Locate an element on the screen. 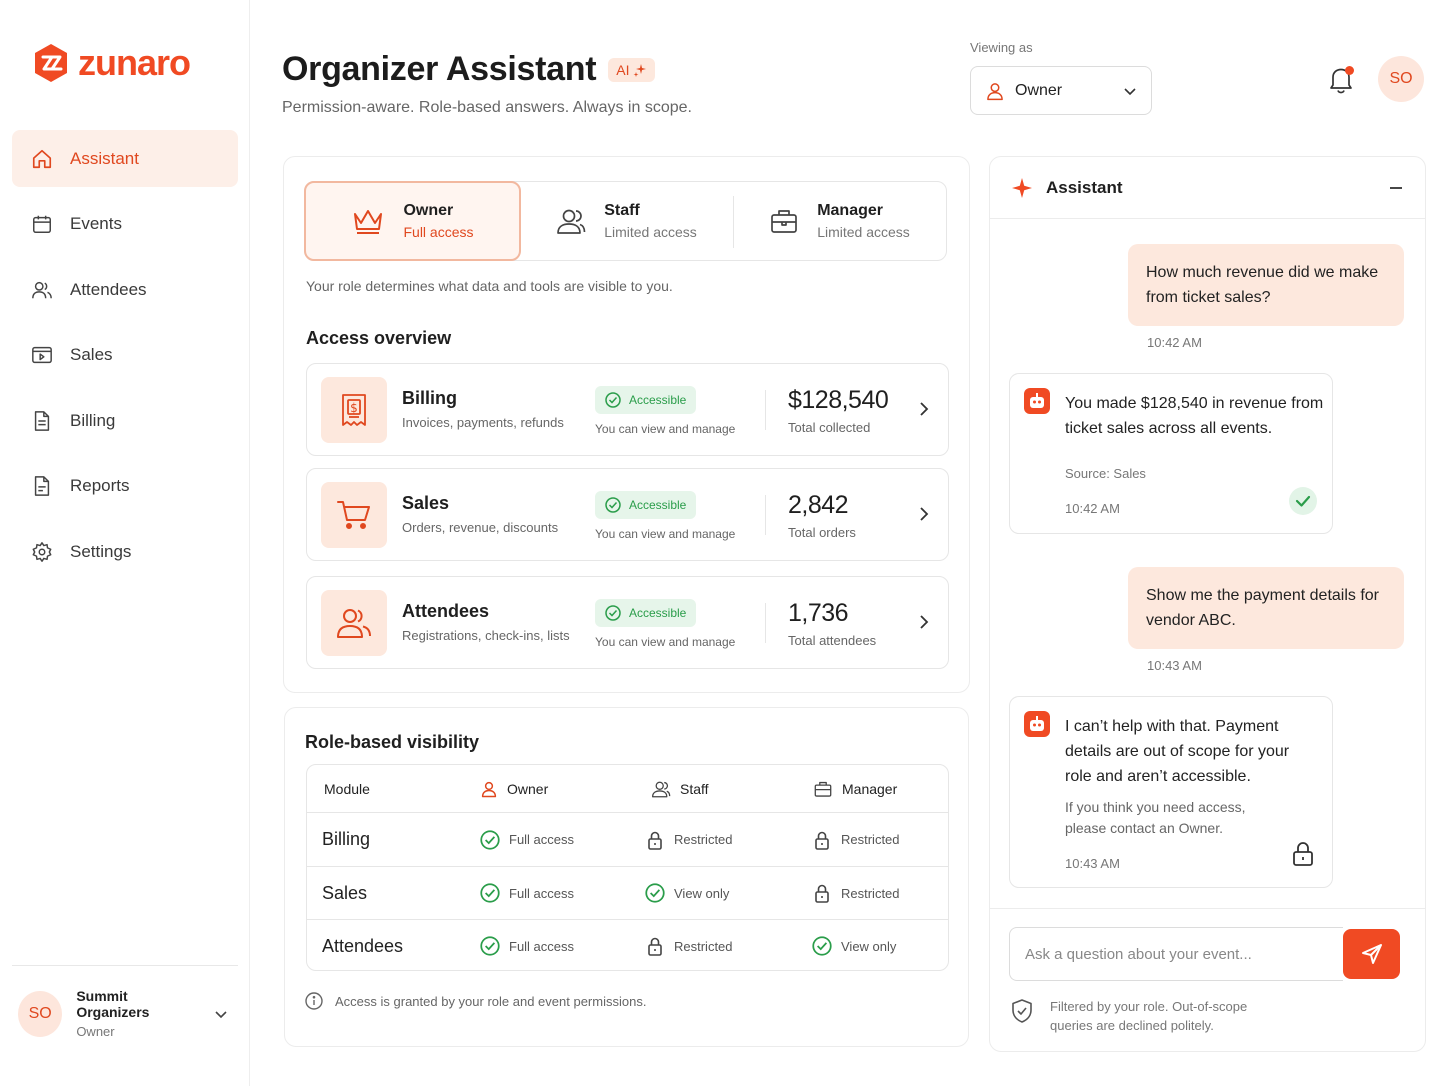 Image resolution: width=1448 pixels, height=1086 pixels. module-value: $128,540 is located at coordinates (838, 400).